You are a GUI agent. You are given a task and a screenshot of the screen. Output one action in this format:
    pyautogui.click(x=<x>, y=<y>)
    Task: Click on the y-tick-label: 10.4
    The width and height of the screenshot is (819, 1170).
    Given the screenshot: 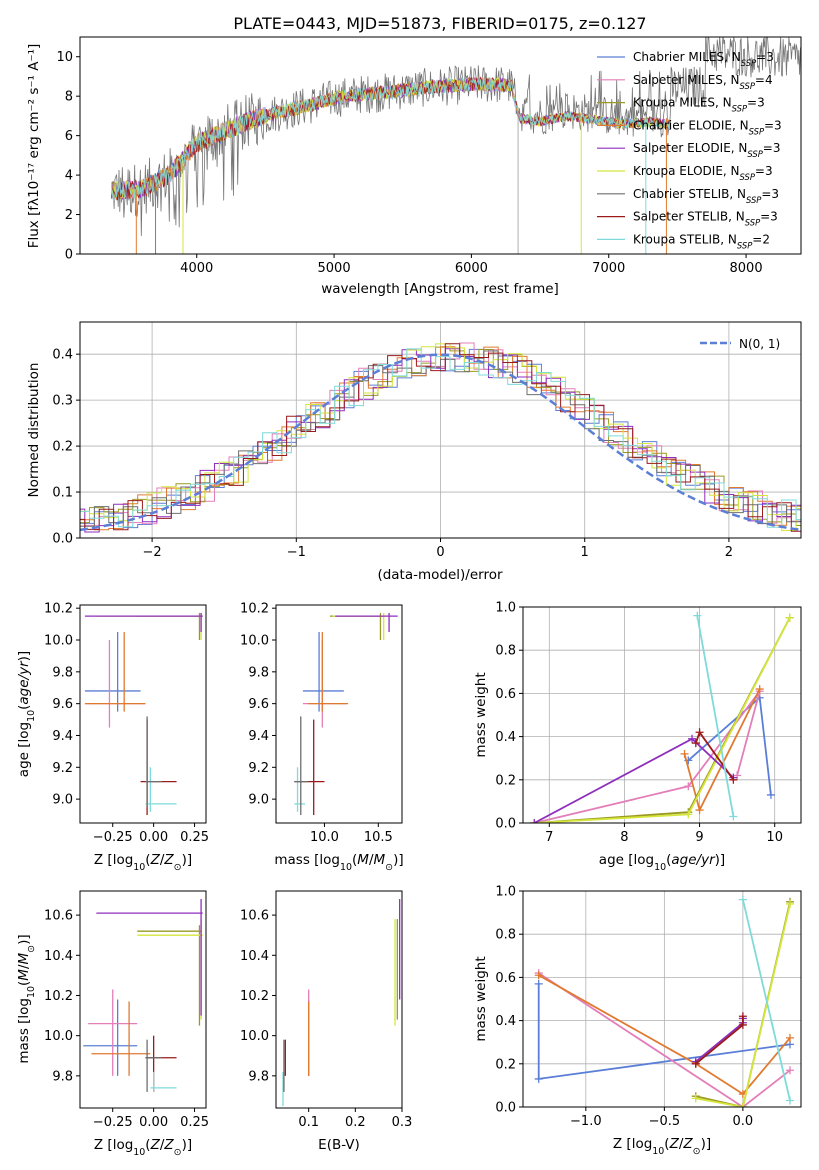 What is the action you would take?
    pyautogui.click(x=58, y=956)
    